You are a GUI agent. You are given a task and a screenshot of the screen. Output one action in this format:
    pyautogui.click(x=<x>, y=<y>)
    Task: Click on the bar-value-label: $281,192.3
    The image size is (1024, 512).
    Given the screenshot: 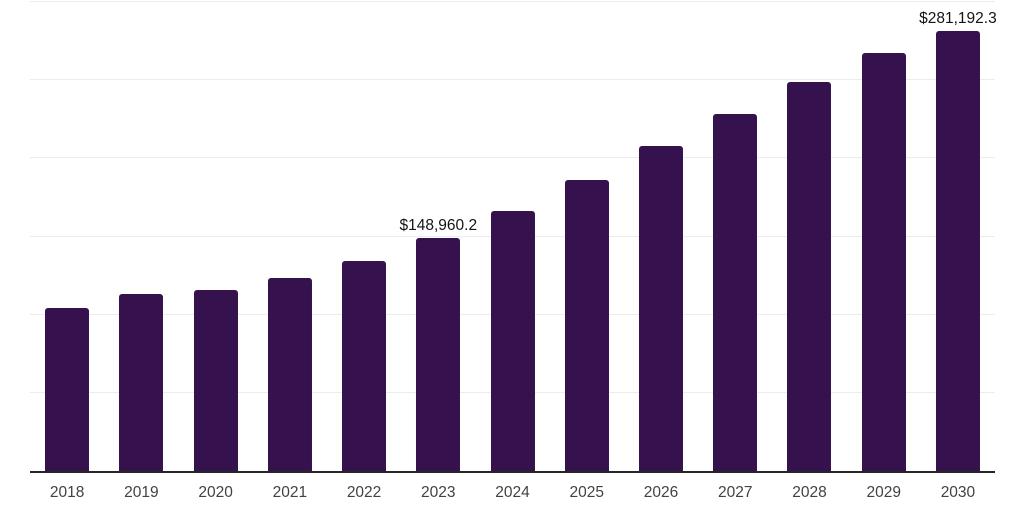 What is the action you would take?
    pyautogui.click(x=958, y=19)
    